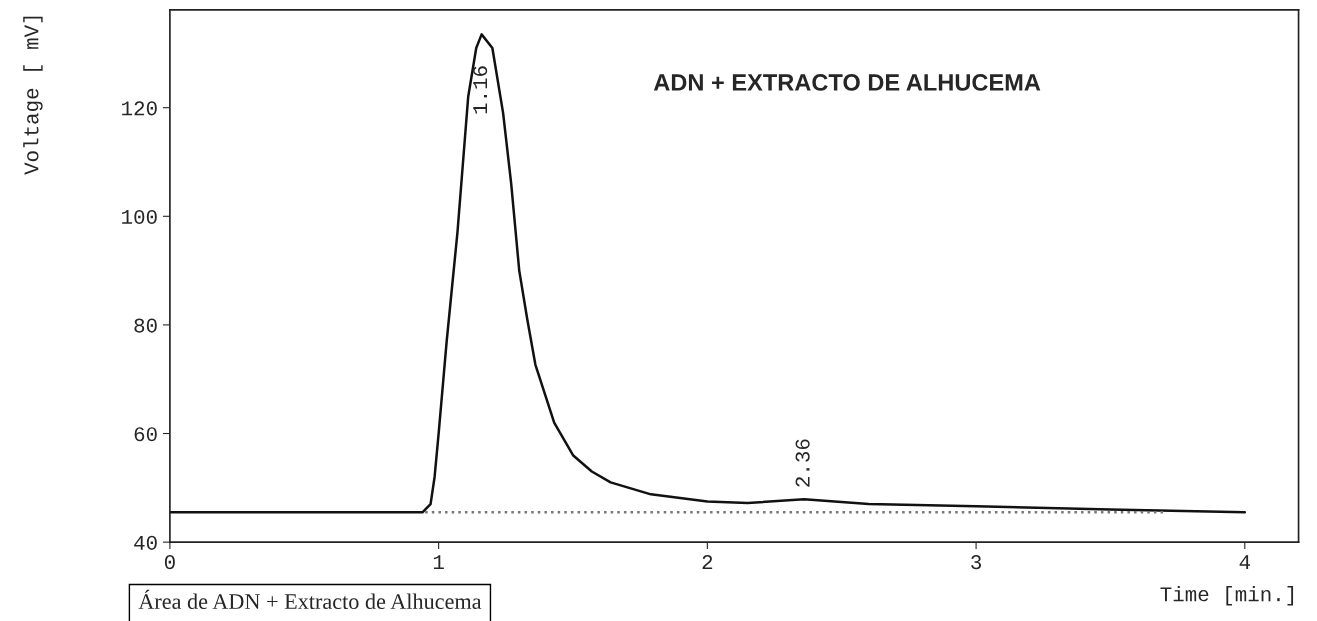 The image size is (1317, 621). Describe the element at coordinates (802, 463) in the screenshot. I see `annotation: 2.36` at that location.